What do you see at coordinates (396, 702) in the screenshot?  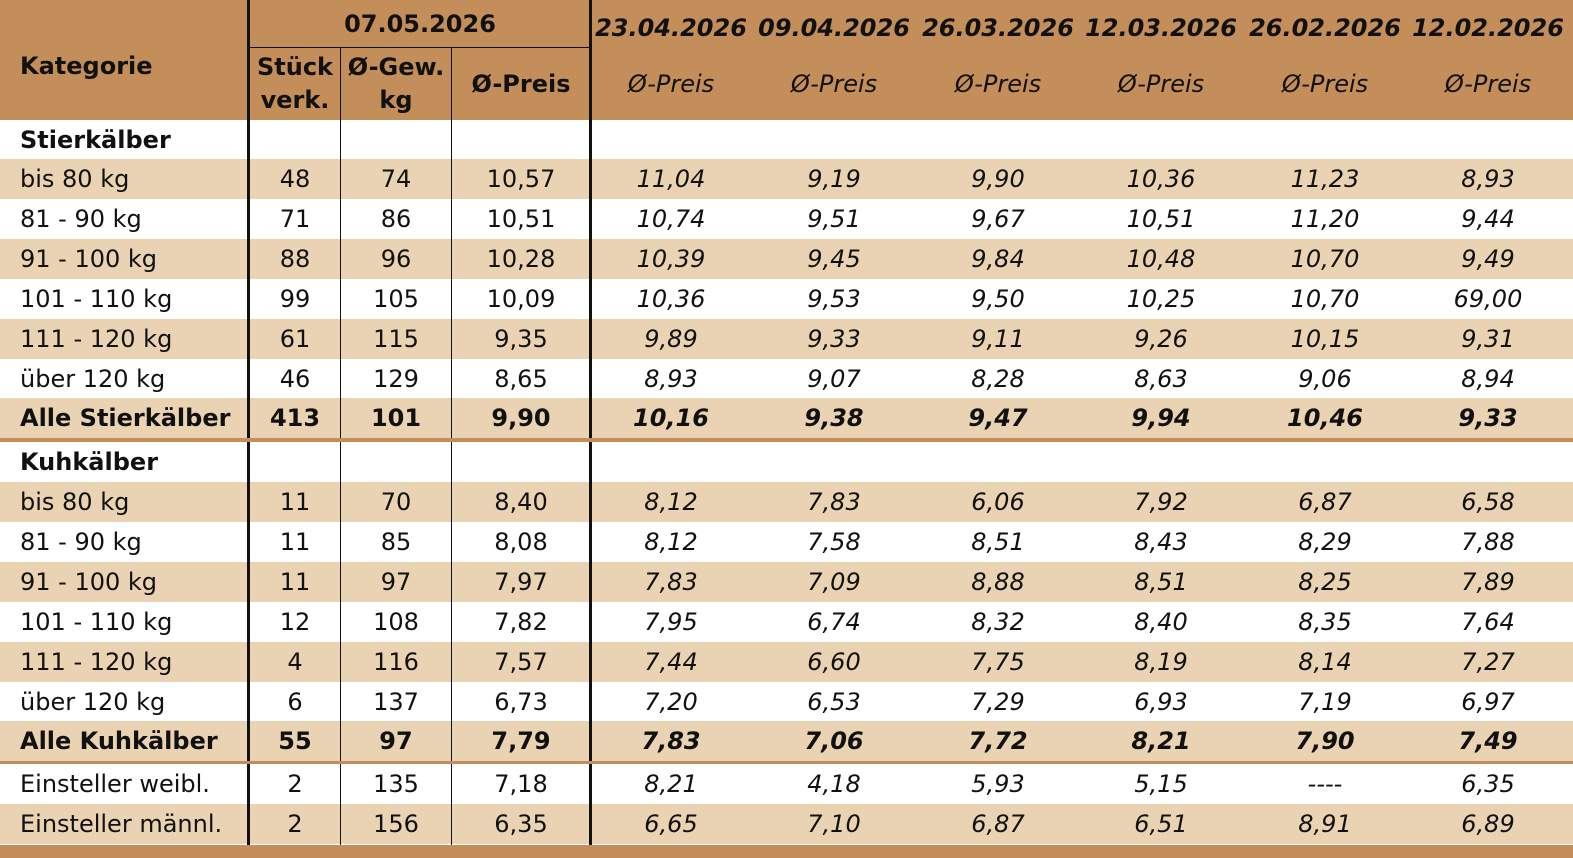 I see `cell-gewicht: 137` at bounding box center [396, 702].